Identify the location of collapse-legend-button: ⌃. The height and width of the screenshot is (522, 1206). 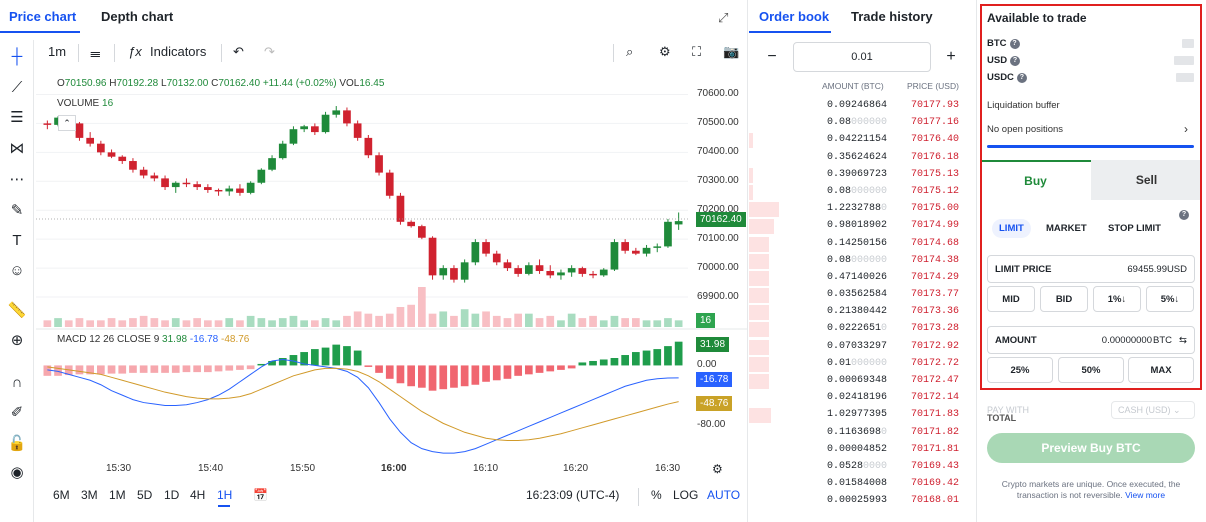
(67, 123).